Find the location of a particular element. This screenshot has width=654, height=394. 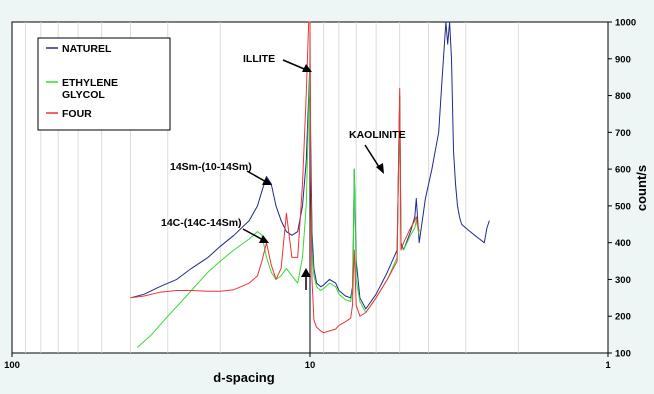

legend-label-naturel: NATUREL is located at coordinates (87, 49).